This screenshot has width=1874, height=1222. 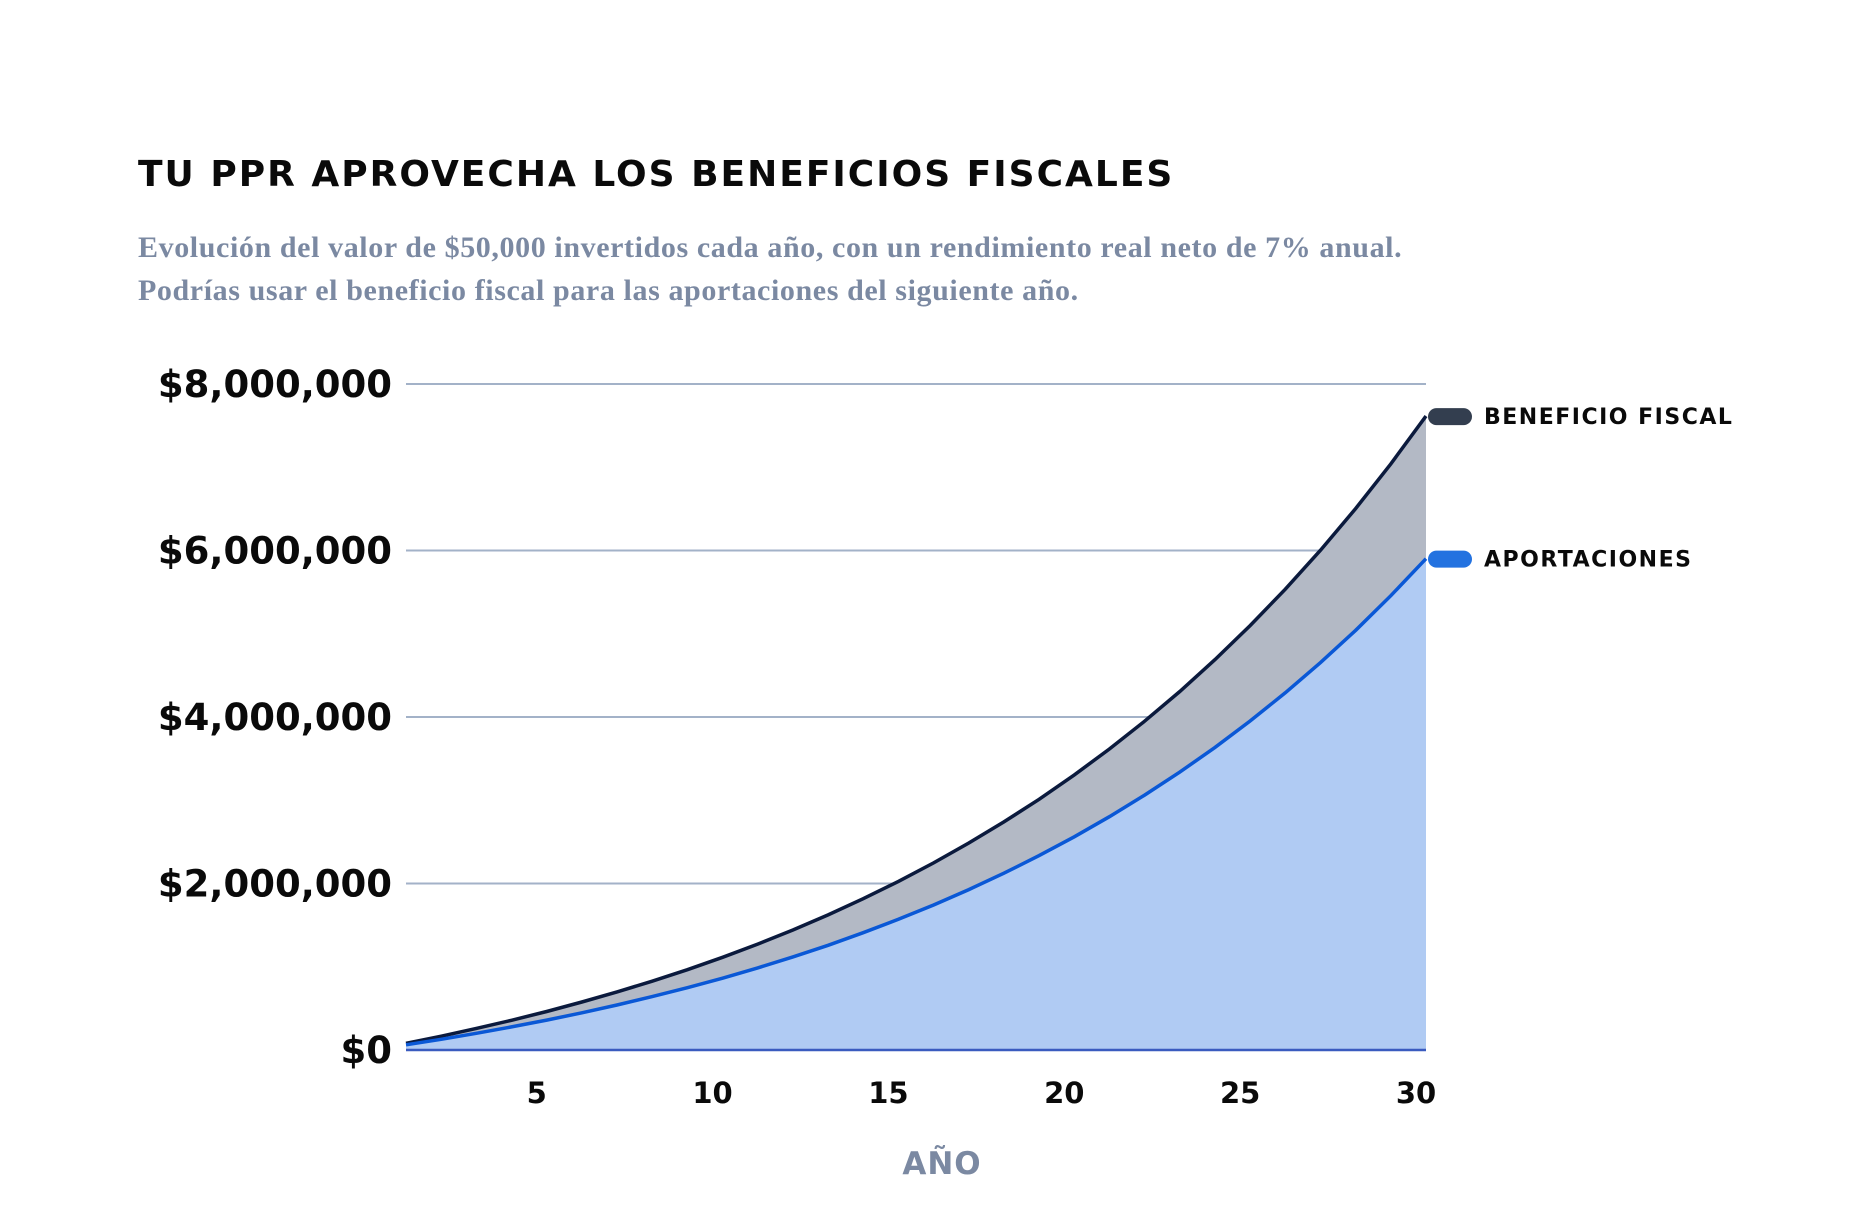 What do you see at coordinates (712, 1093) in the screenshot?
I see `x-tick-label: 10` at bounding box center [712, 1093].